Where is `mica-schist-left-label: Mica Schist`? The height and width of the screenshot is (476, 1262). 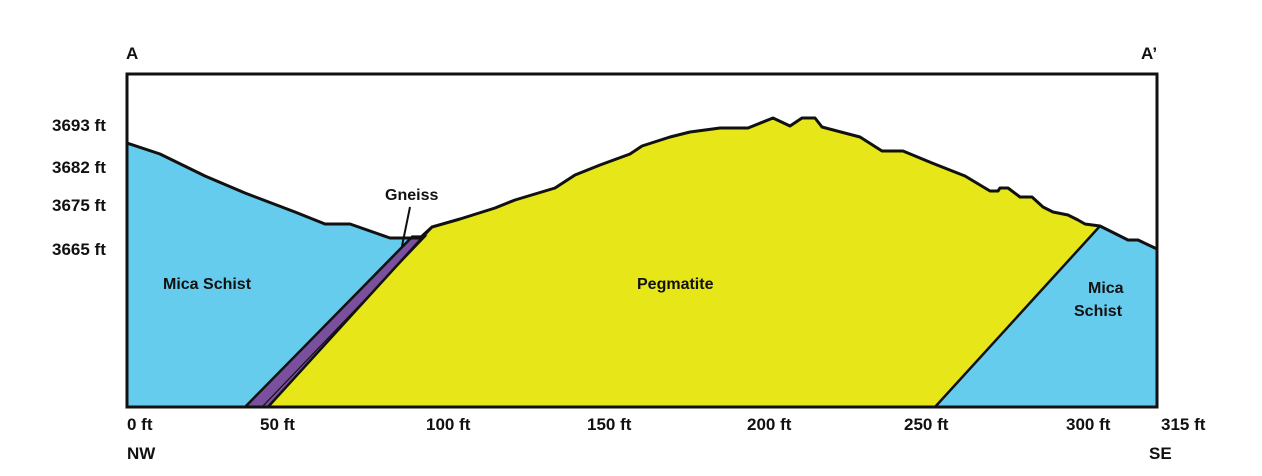
mica-schist-left-label: Mica Schist is located at coordinates (207, 284).